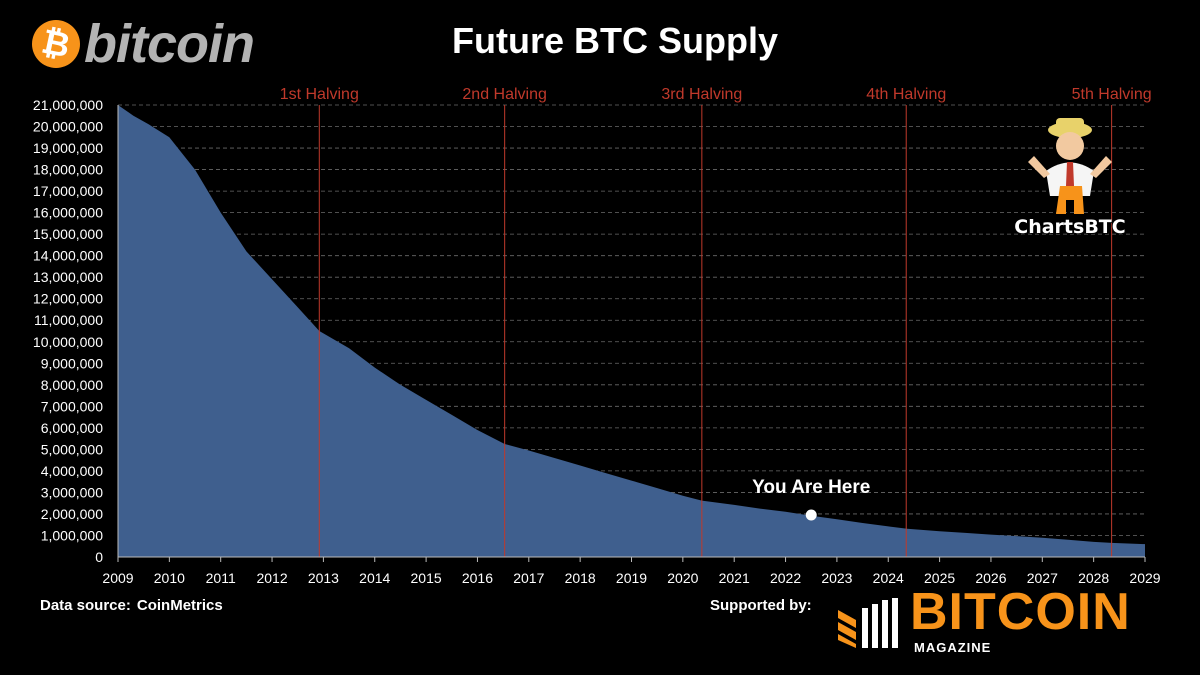 The image size is (1200, 675). Describe the element at coordinates (68, 277) in the screenshot. I see `y-tick-label: 13,000,000` at that location.